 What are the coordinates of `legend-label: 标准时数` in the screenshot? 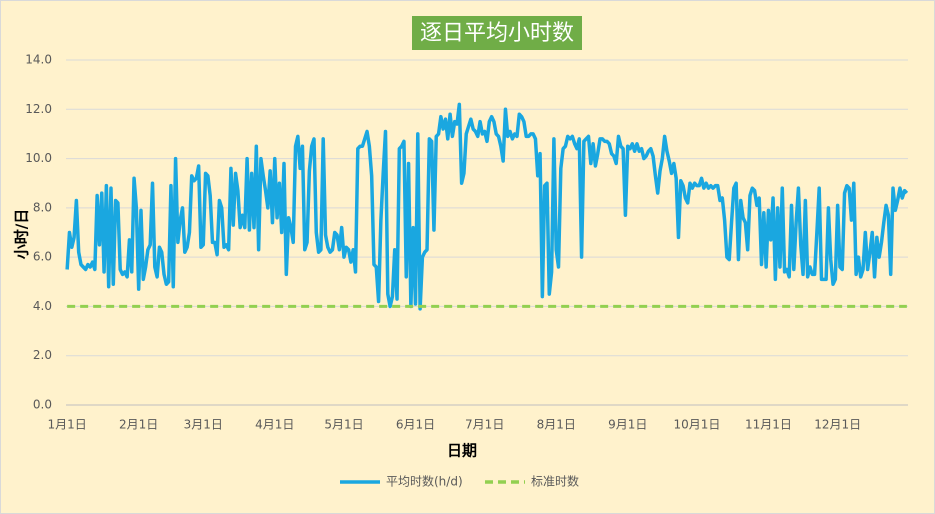 It's located at (555, 481).